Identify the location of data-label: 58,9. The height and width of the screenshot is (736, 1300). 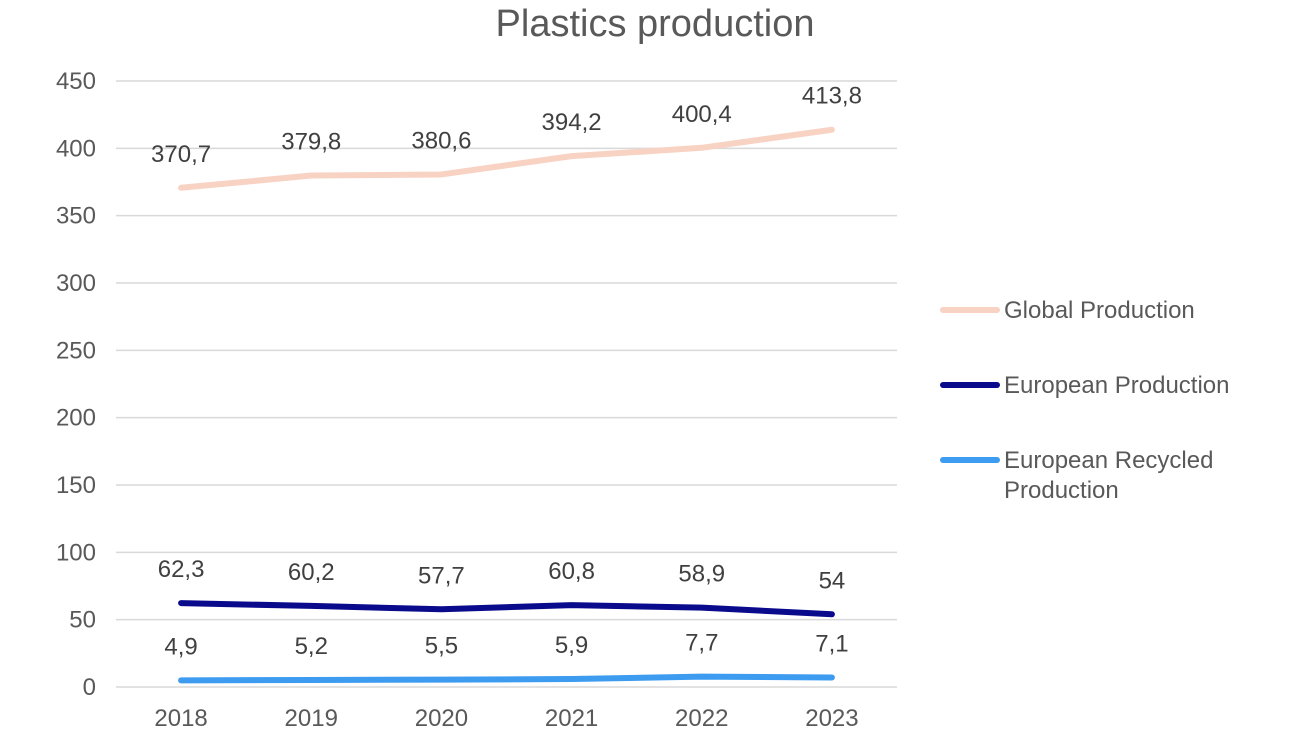
(701, 574).